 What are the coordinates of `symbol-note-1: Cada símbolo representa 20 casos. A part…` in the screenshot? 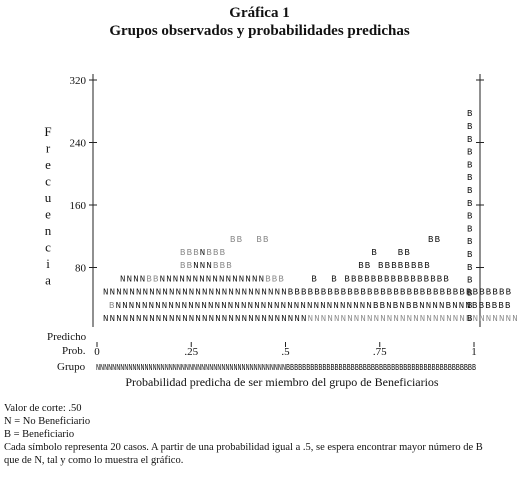 It's located at (243, 447).